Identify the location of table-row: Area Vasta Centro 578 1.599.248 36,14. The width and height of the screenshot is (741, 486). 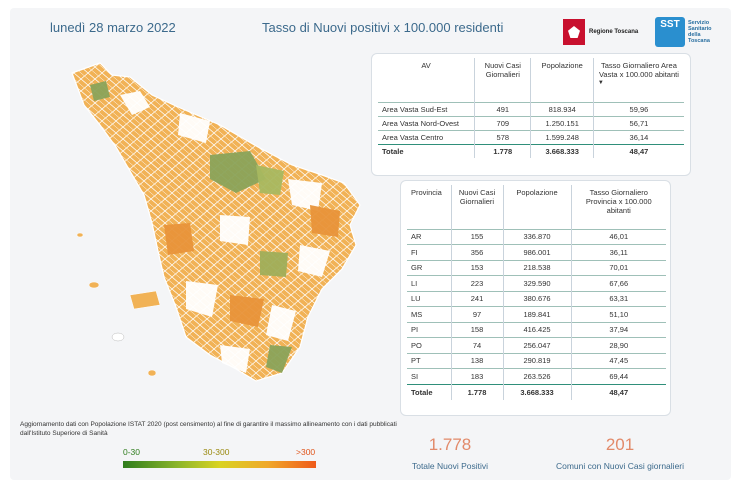
(531, 136).